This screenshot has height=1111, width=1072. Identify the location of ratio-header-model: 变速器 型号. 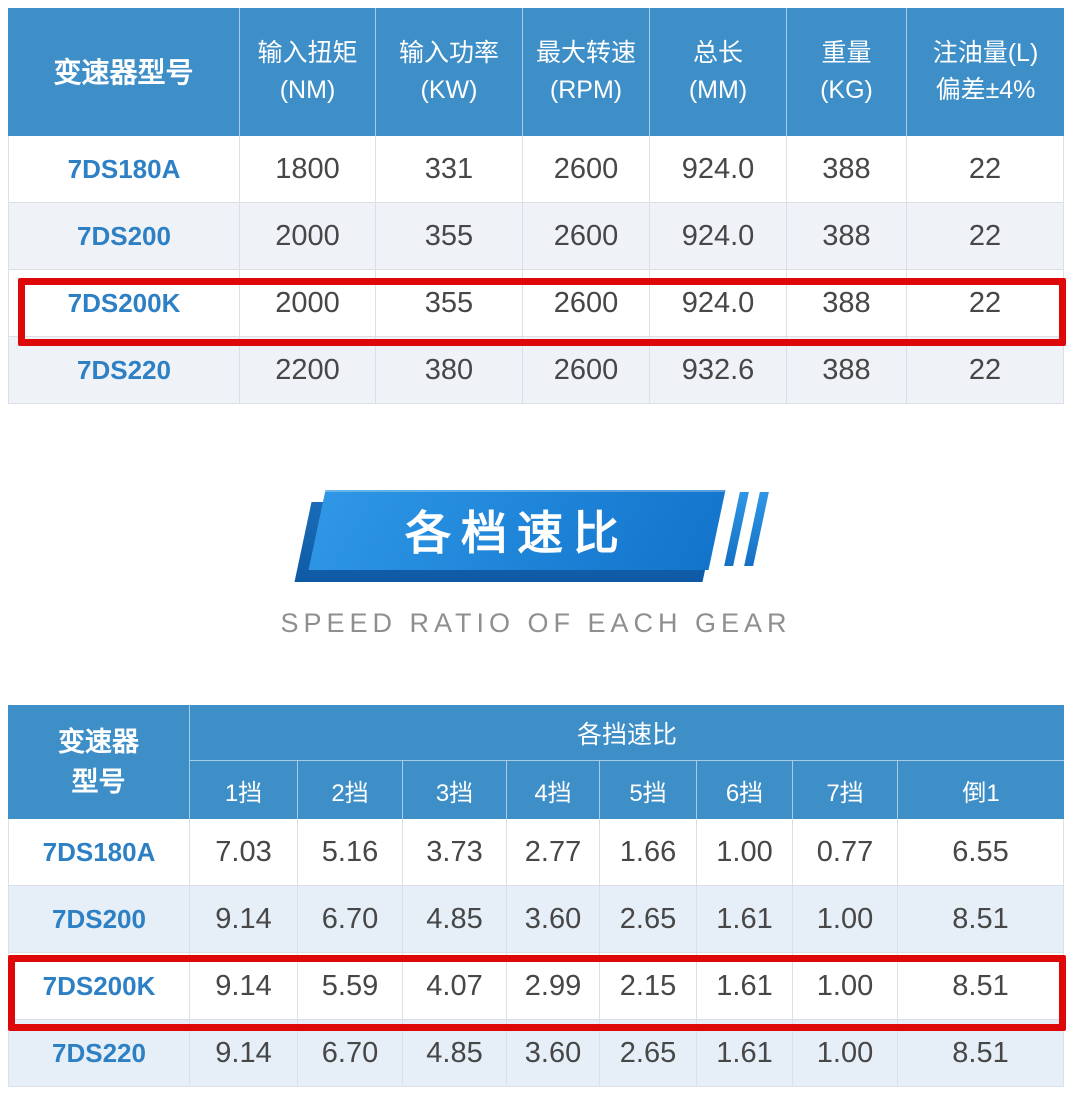
(99, 762).